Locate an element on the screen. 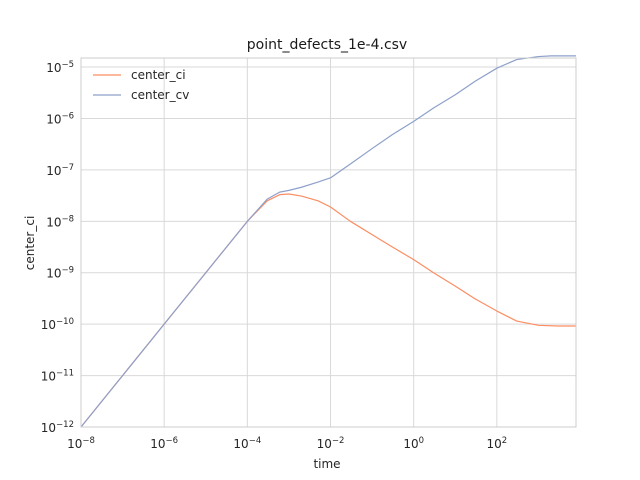 The width and height of the screenshot is (640, 480). y-tick-exponent: −12 is located at coordinates (65, 425).